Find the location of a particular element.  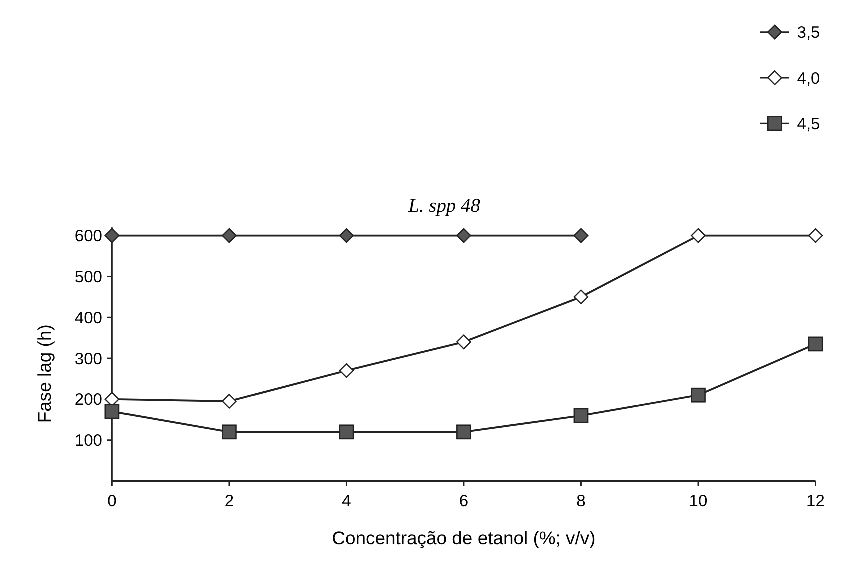

x-tick-label: 8 is located at coordinates (581, 501).